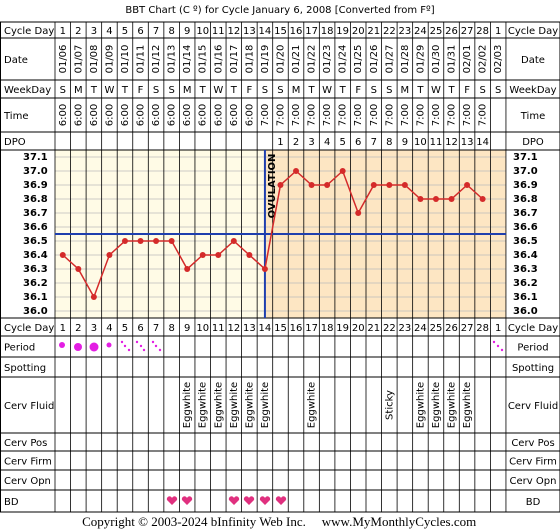  Describe the element at coordinates (373, 328) in the screenshot. I see `cycle-day: 21` at that location.